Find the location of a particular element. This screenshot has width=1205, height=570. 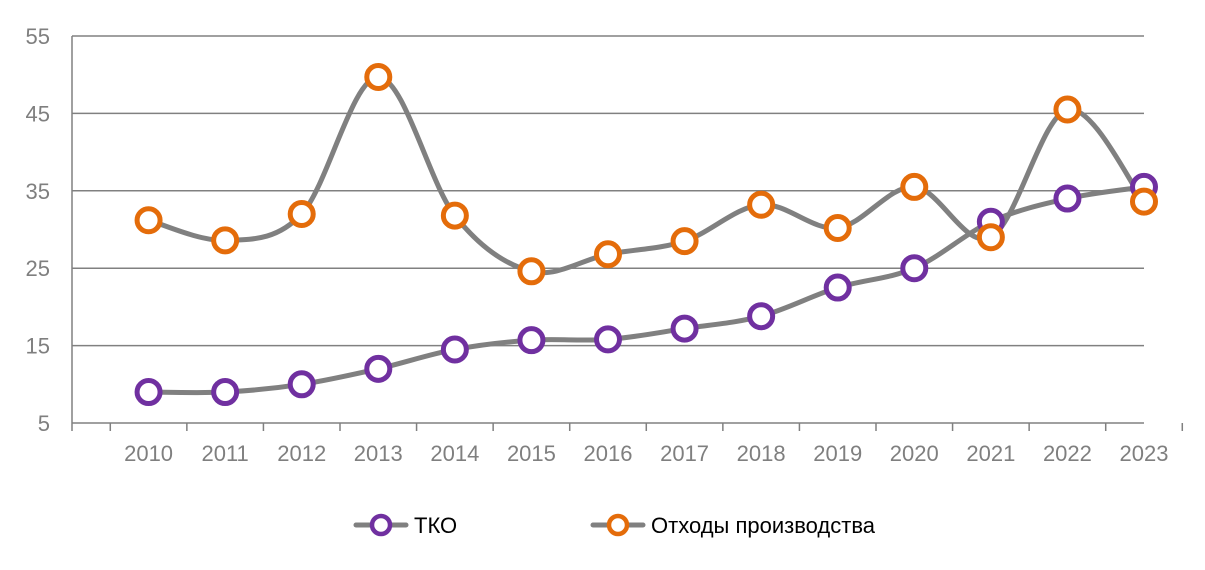

x-tick-label: 2018 is located at coordinates (761, 453).